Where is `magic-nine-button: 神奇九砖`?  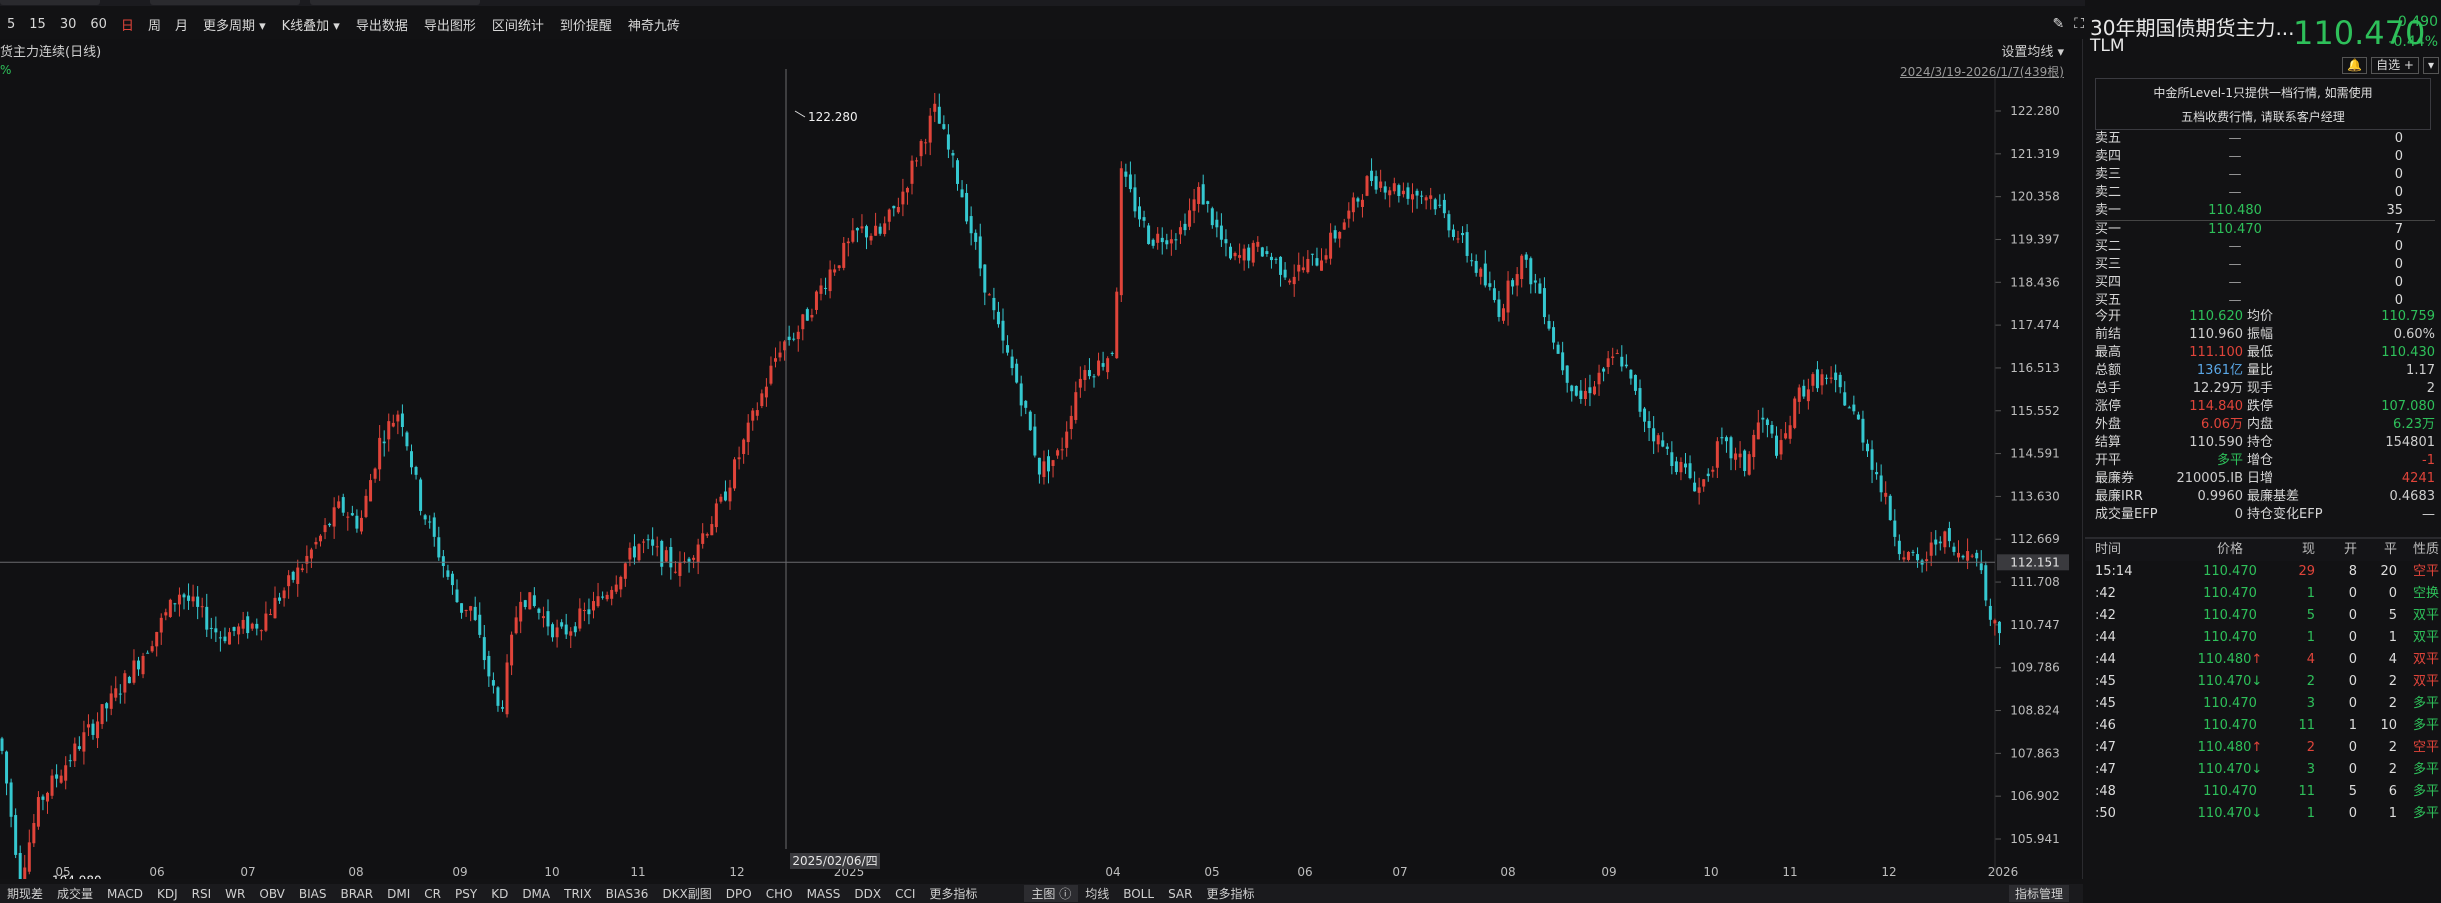
magic-nine-button: 神奇九砖 is located at coordinates (653, 26).